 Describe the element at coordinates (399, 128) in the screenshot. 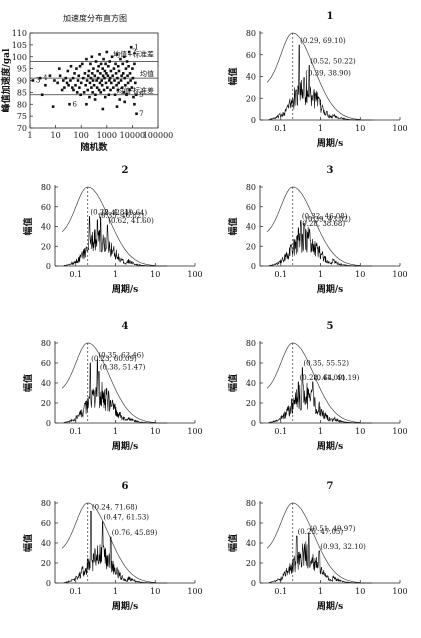

I see `x-tick-label: 100` at that location.